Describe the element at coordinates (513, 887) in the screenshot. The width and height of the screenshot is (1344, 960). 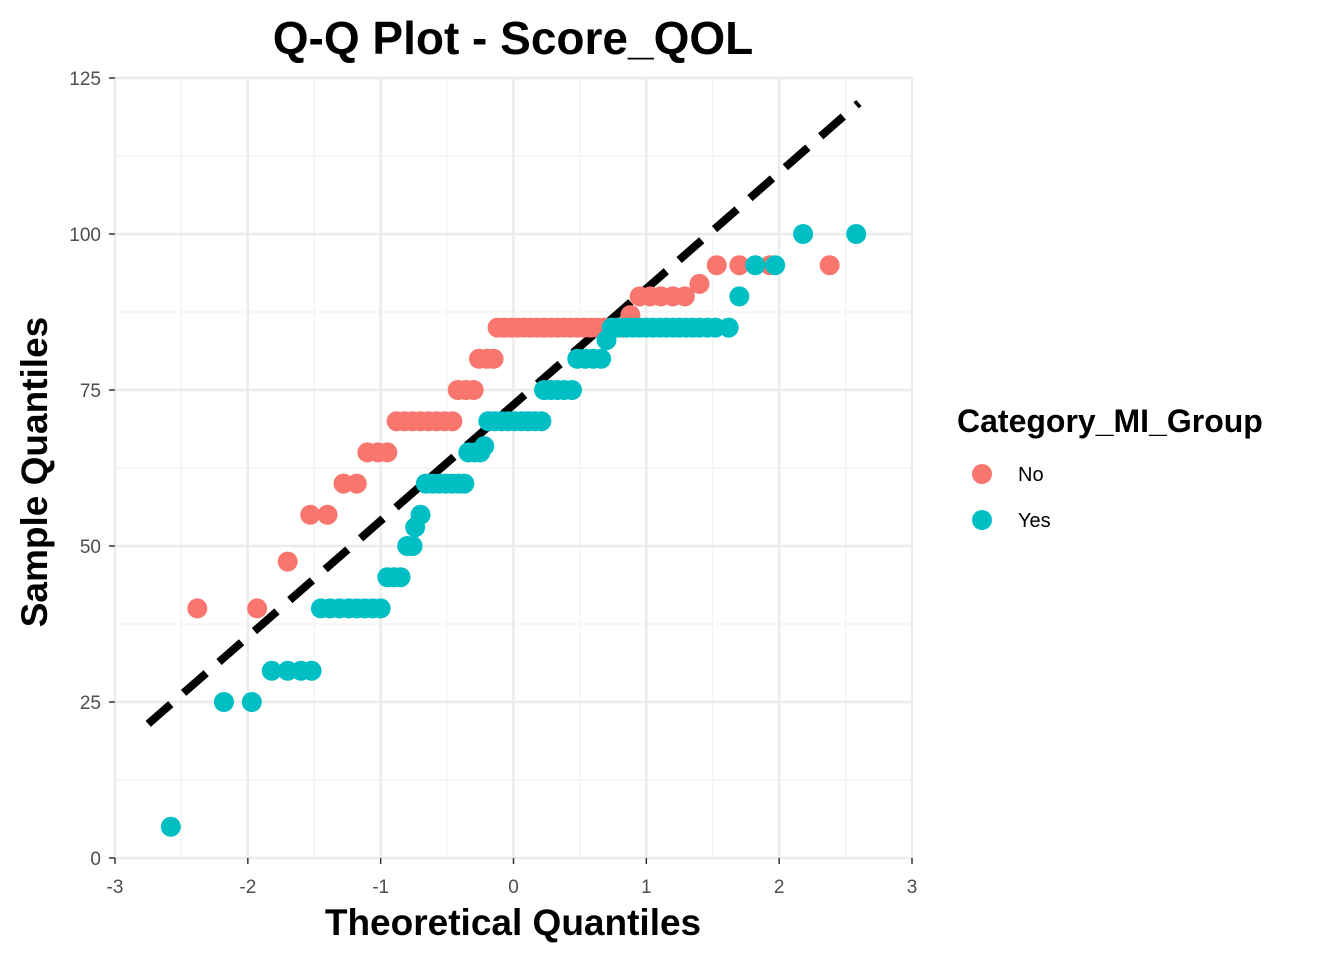
I see `x-tick-label: 0` at that location.